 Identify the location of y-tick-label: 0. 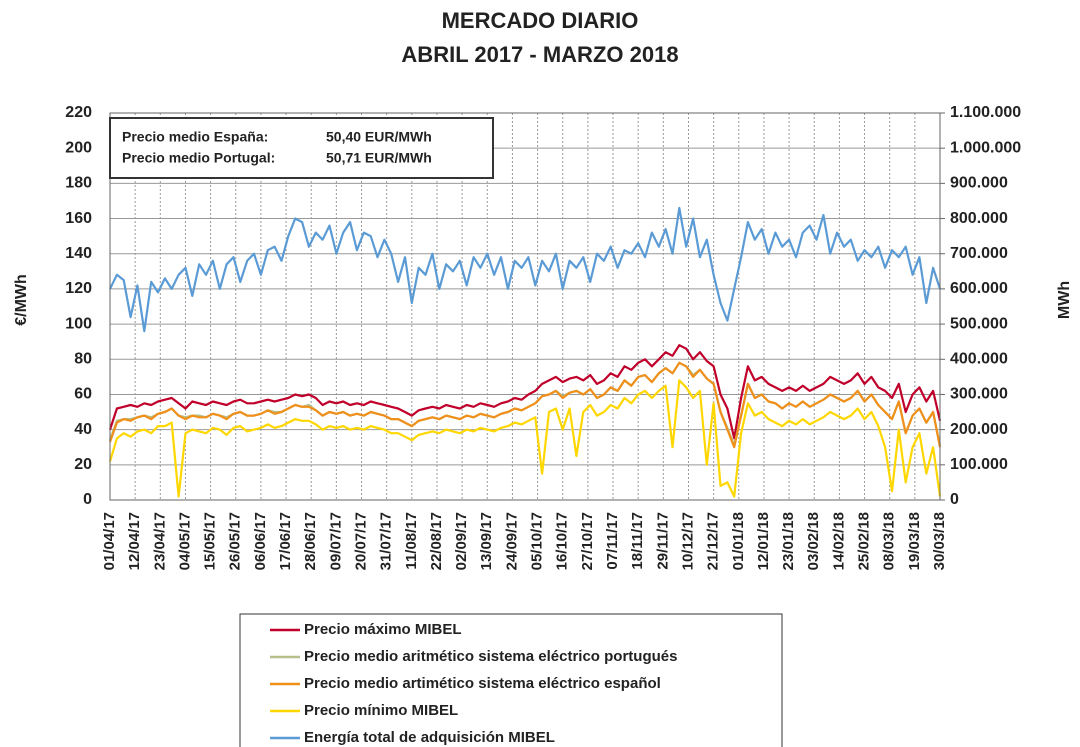
(87, 499).